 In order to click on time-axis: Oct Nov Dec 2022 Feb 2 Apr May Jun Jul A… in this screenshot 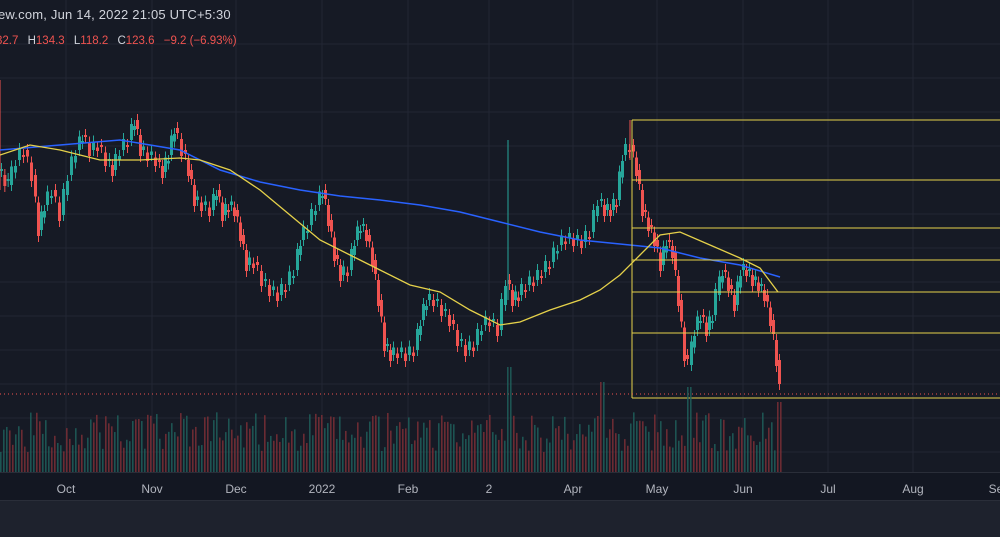, I will do `click(500, 486)`.